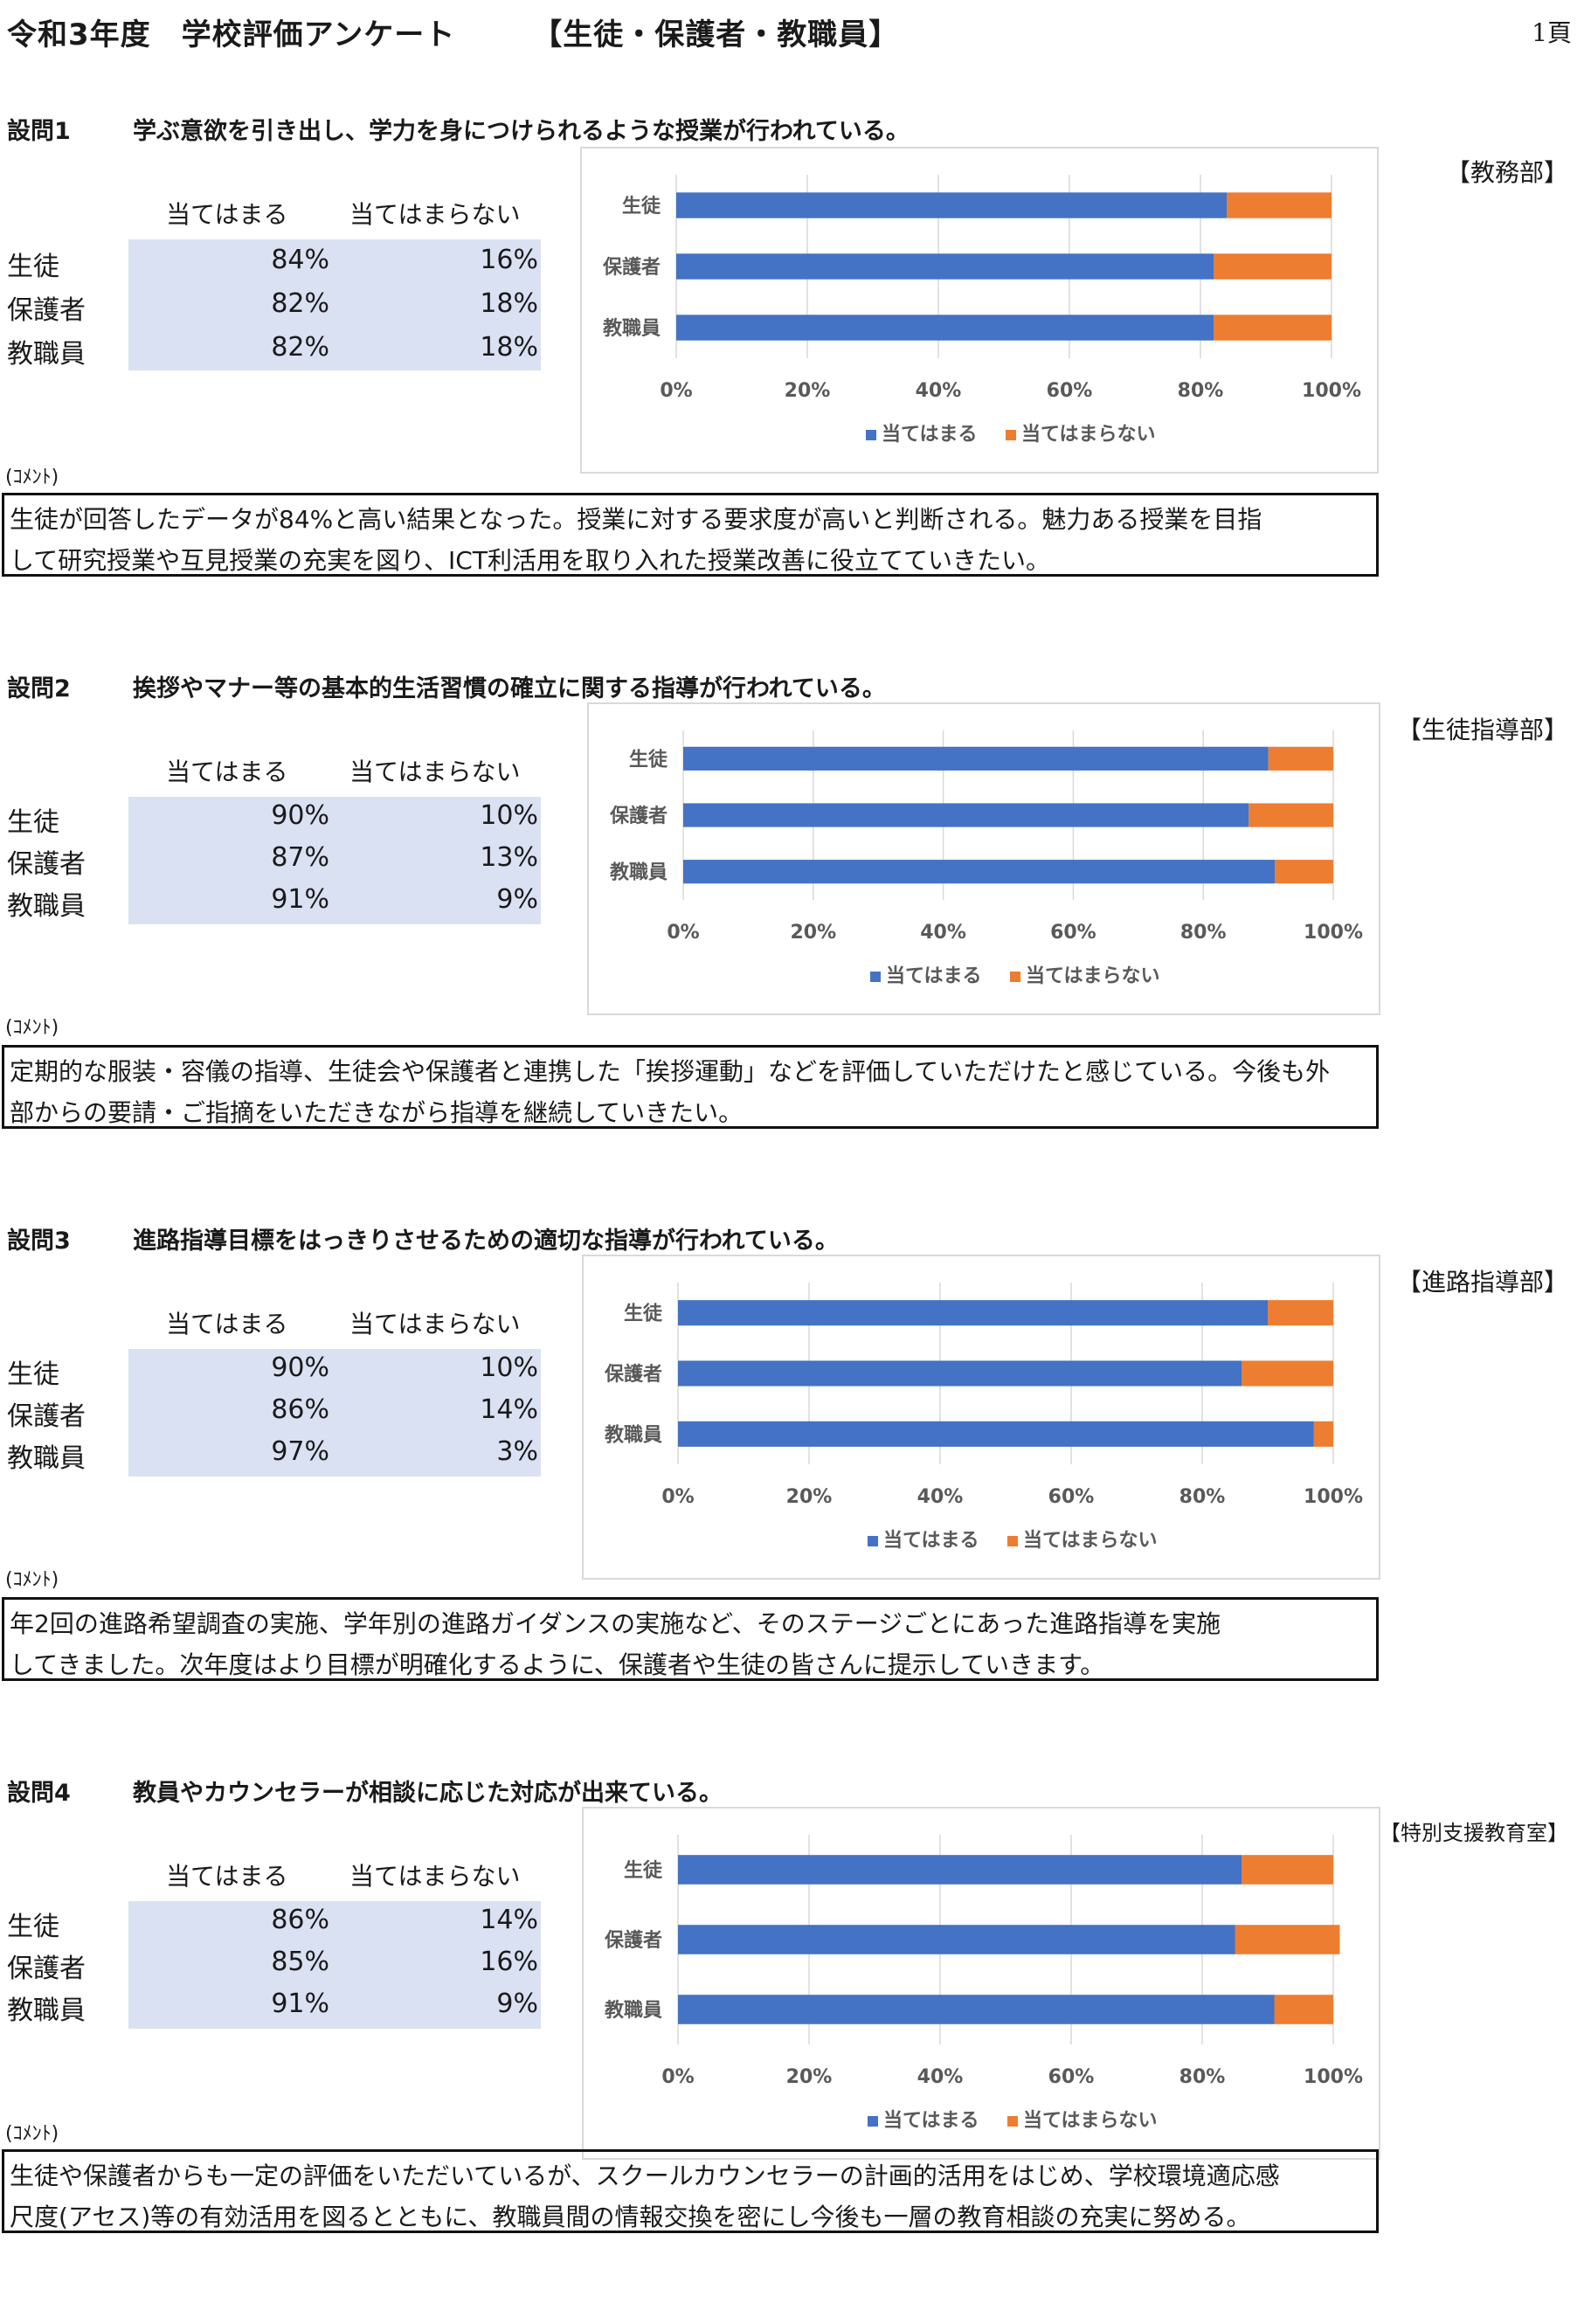  I want to click on department-label: 【教務部】, so click(1506, 172).